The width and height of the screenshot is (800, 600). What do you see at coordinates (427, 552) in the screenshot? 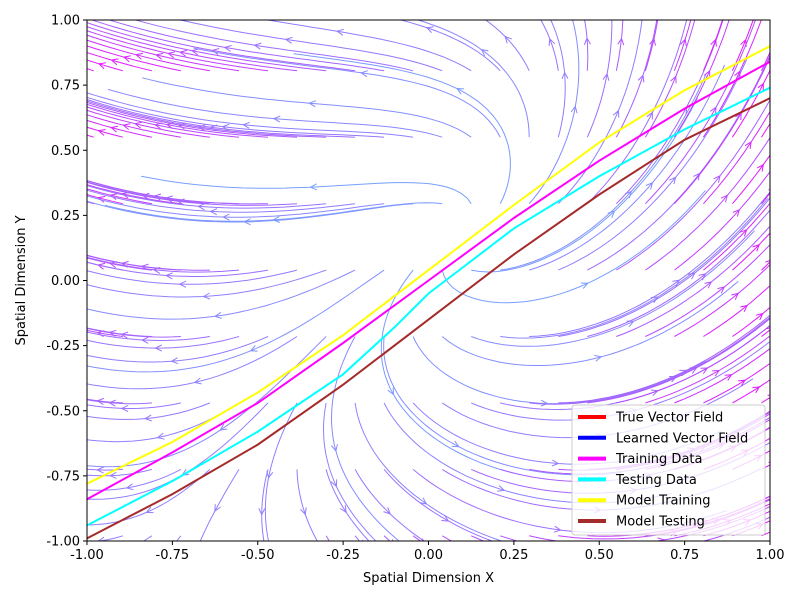
I see `x-axis-ticks: -1.00 -0.75 -0.50 -0.25 0.00 0.25 0.50 0.75 1.00` at bounding box center [427, 552].